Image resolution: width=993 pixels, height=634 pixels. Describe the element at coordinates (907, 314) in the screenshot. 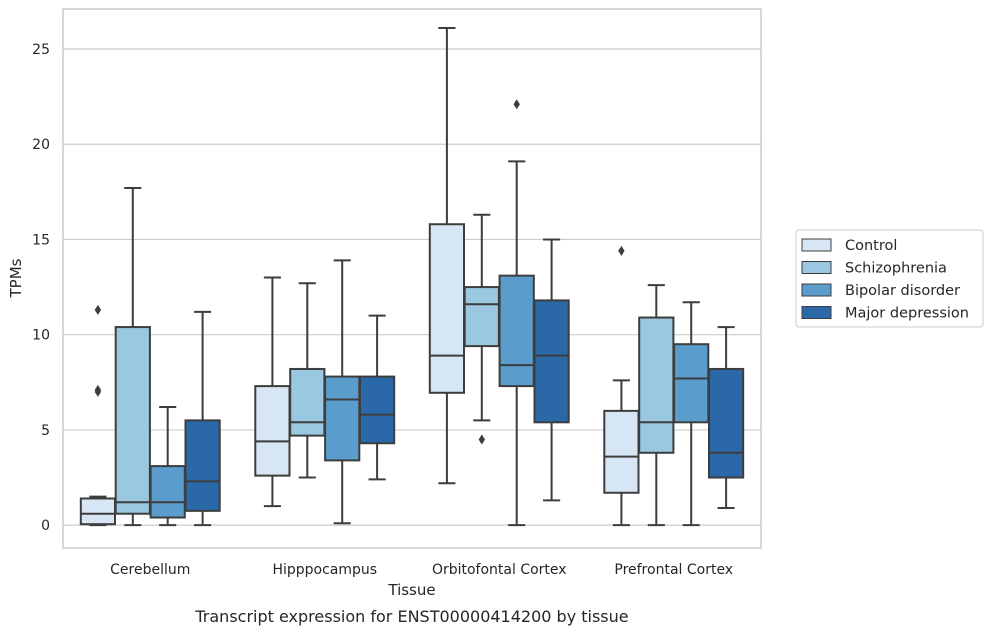

I see `legend-label: Major depression` at that location.